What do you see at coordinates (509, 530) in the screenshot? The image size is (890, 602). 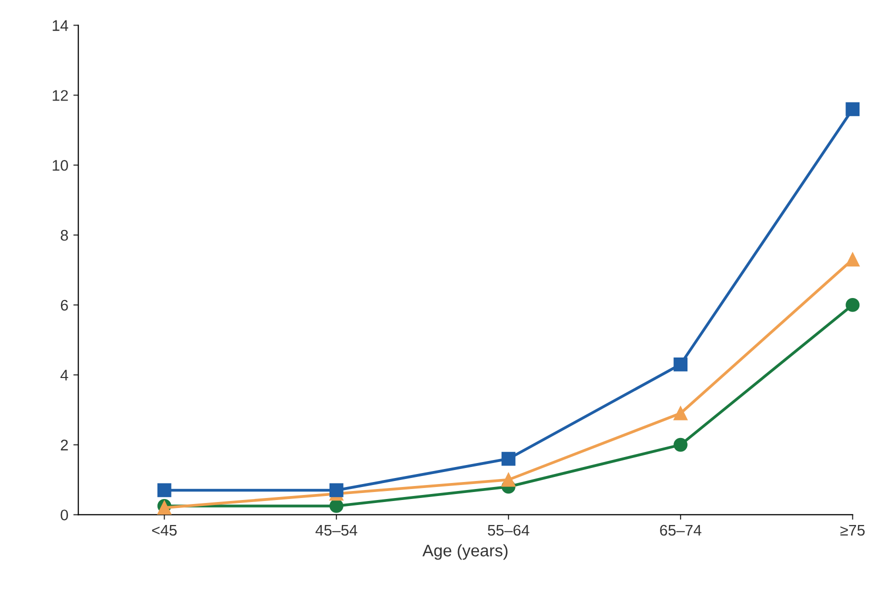 I see `x-tick-label: 55–64` at bounding box center [509, 530].